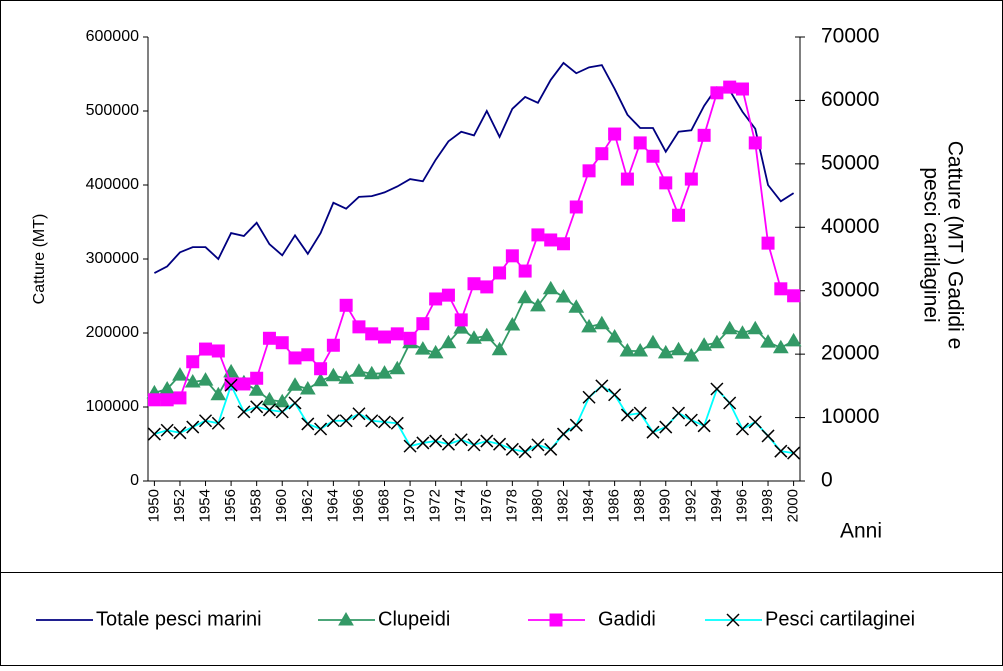 The image size is (1003, 671). Describe the element at coordinates (850, 162) in the screenshot. I see `y2-tick-label: 50000` at that location.